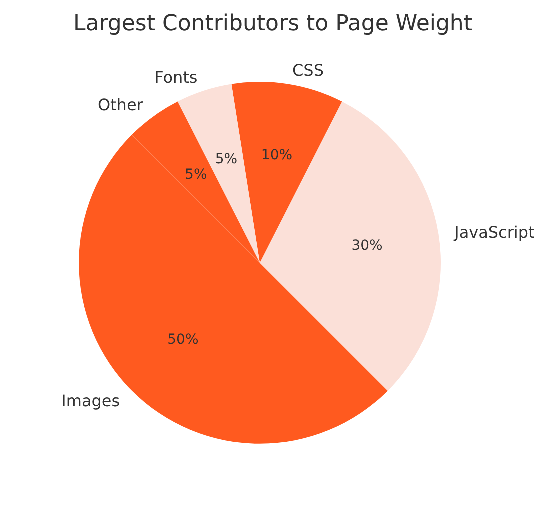  What do you see at coordinates (494, 232) in the screenshot?
I see `slice-label: JavaScript` at bounding box center [494, 232].